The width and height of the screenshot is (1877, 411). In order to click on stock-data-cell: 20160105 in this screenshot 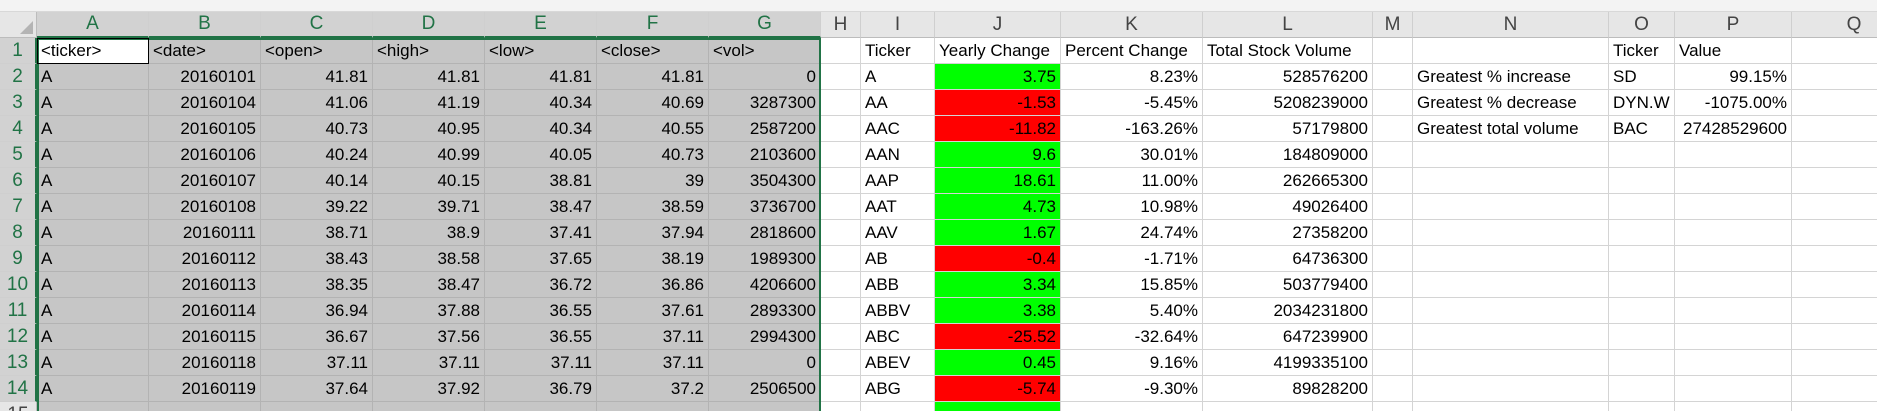, I will do `click(205, 129)`.